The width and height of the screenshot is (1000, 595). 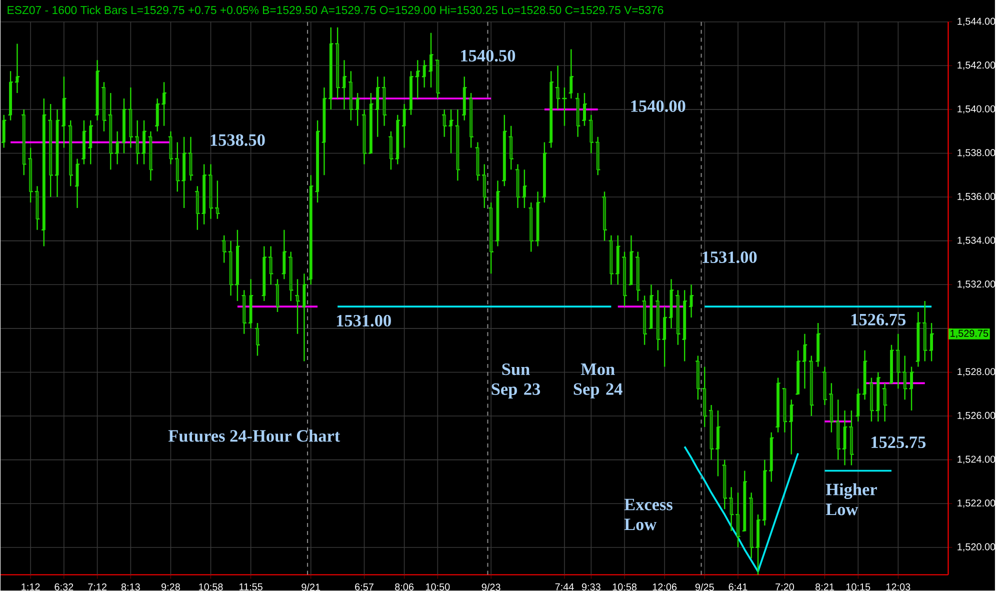 What do you see at coordinates (336, 10) in the screenshot?
I see `chart-title: ESZ07 - 1600 Tick Bars L=1529.75 +0.75 +0.05% B=1529.50 A=1529.75 O=1529.00 Hi=1530.25 Lo=1528.50 C=1529.75 V=5376` at bounding box center [336, 10].